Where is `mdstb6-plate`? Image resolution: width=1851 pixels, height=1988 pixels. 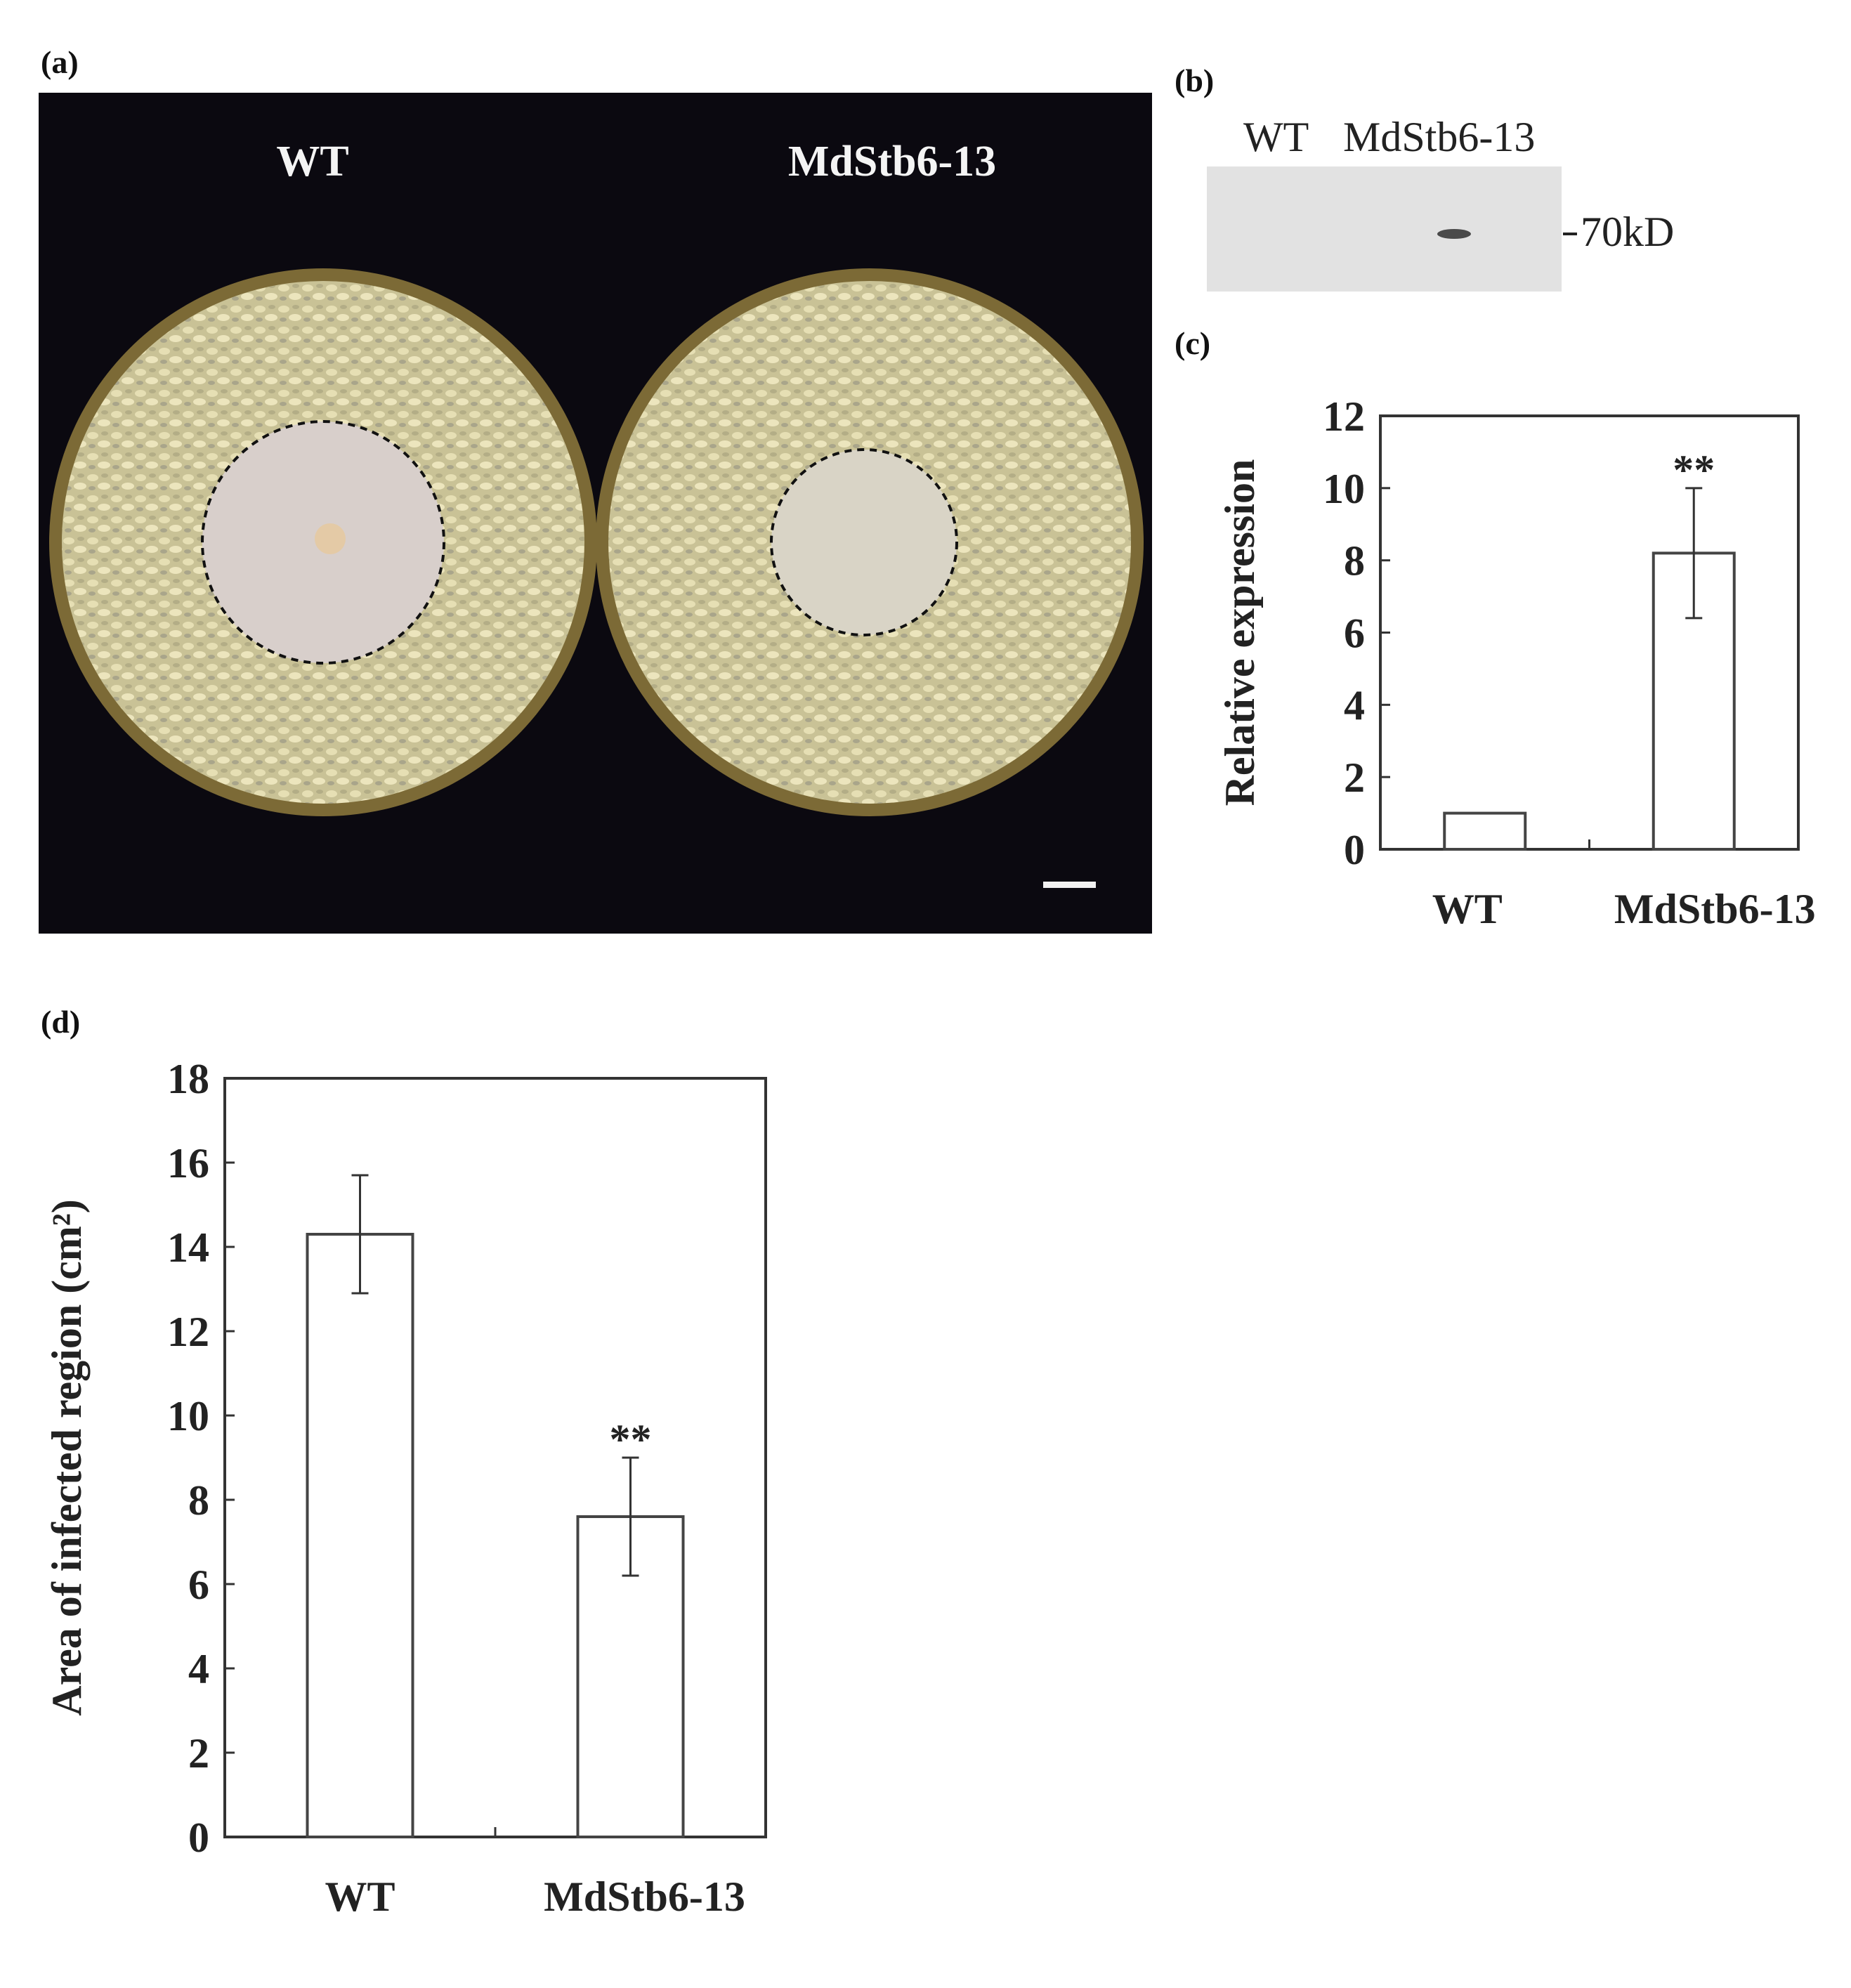
mdstb6-plate is located at coordinates (870, 542).